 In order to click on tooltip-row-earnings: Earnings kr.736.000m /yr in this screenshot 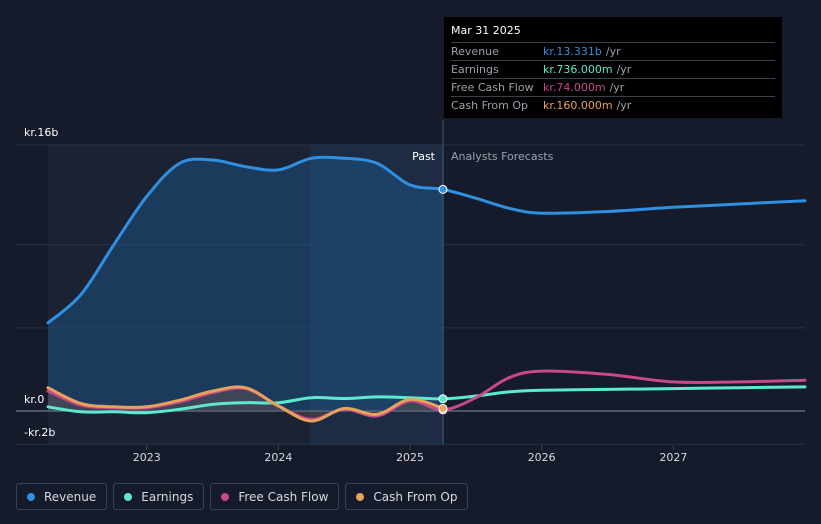, I will do `click(613, 70)`.